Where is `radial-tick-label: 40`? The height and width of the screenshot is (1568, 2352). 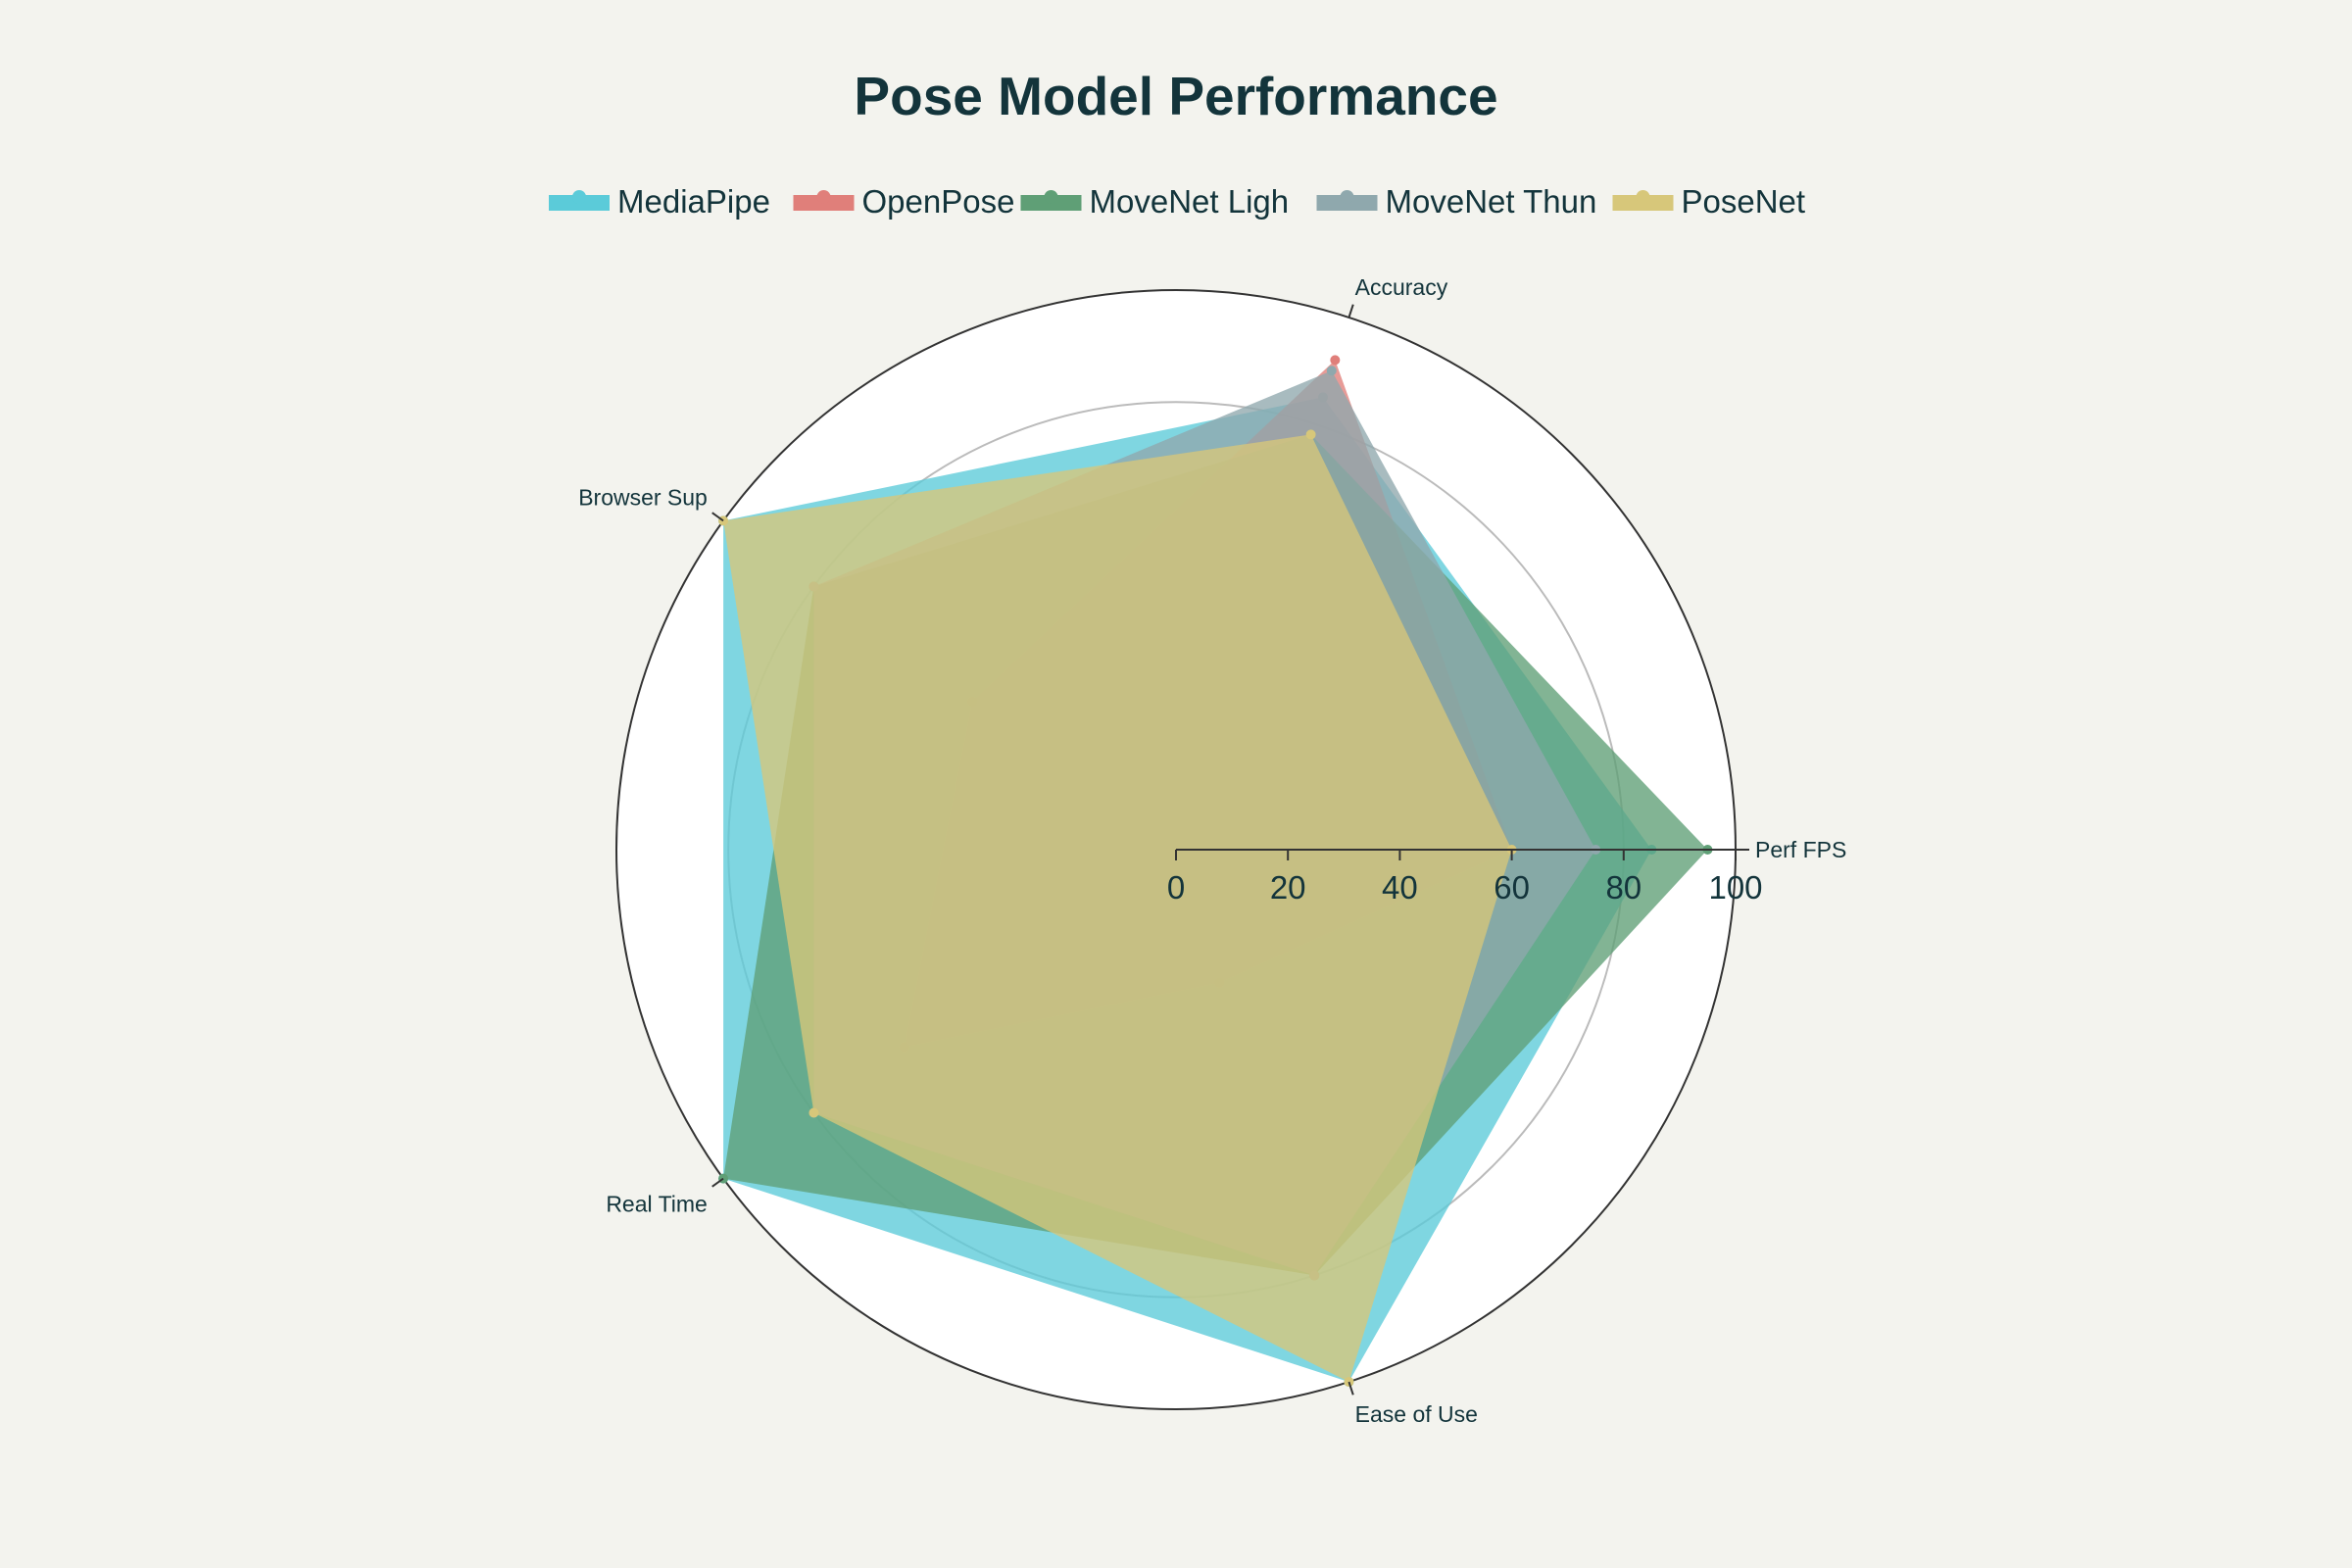 radial-tick-label: 40 is located at coordinates (1400, 887).